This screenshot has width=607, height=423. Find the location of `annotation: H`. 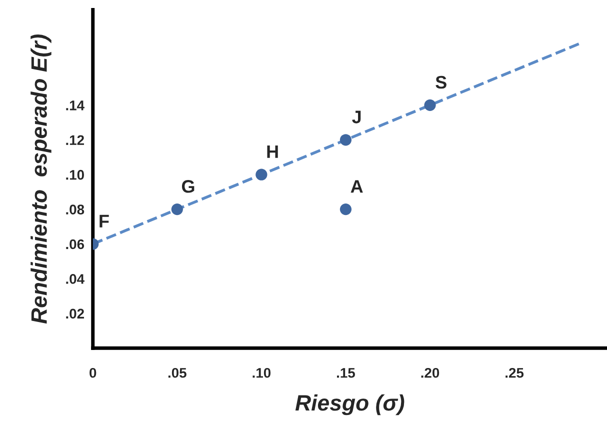

annotation: H is located at coordinates (272, 152).